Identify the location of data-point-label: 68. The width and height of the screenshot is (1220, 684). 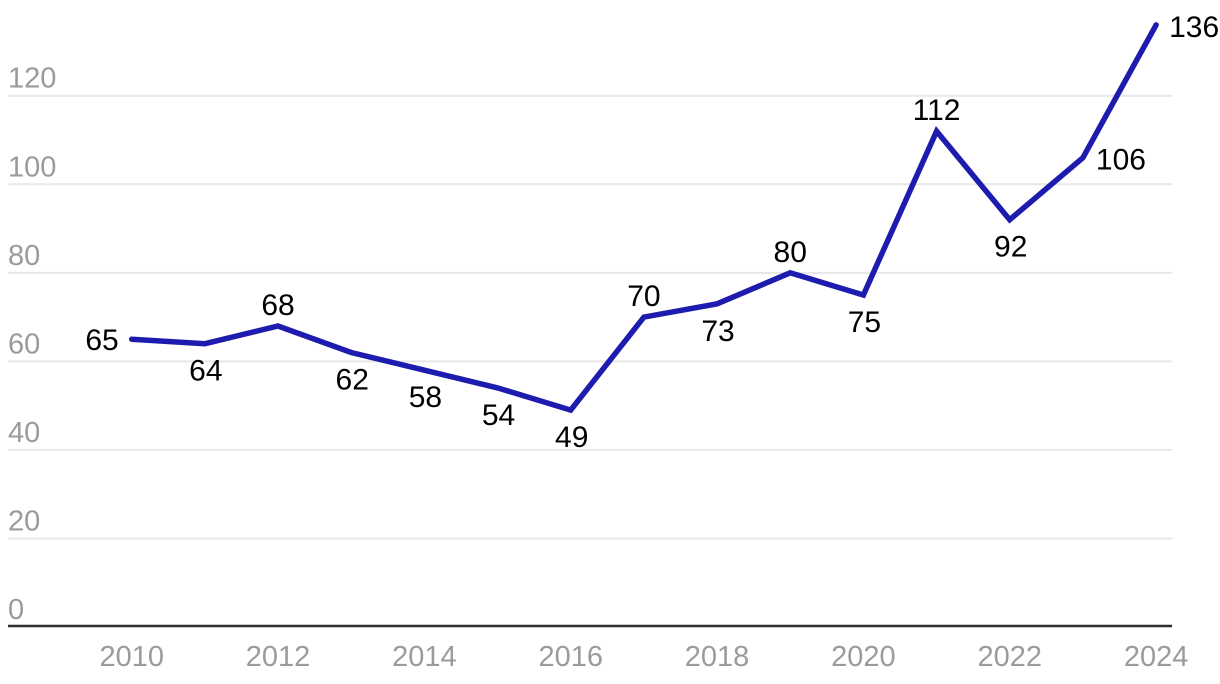
(277, 305).